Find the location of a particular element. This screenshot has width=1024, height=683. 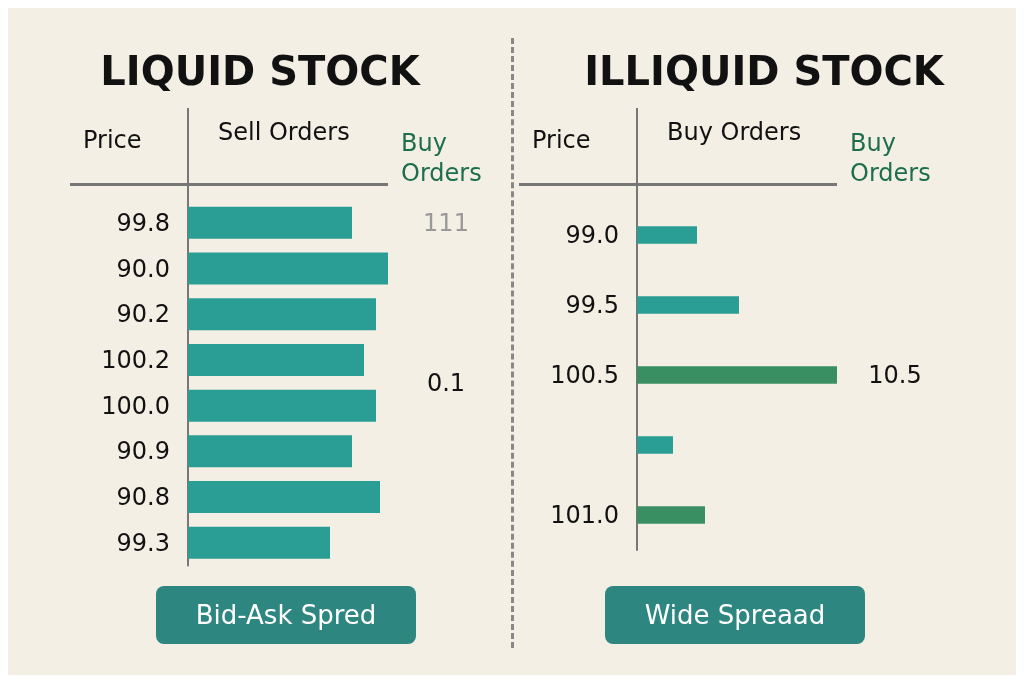

text: 10.5 is located at coordinates (895, 375).